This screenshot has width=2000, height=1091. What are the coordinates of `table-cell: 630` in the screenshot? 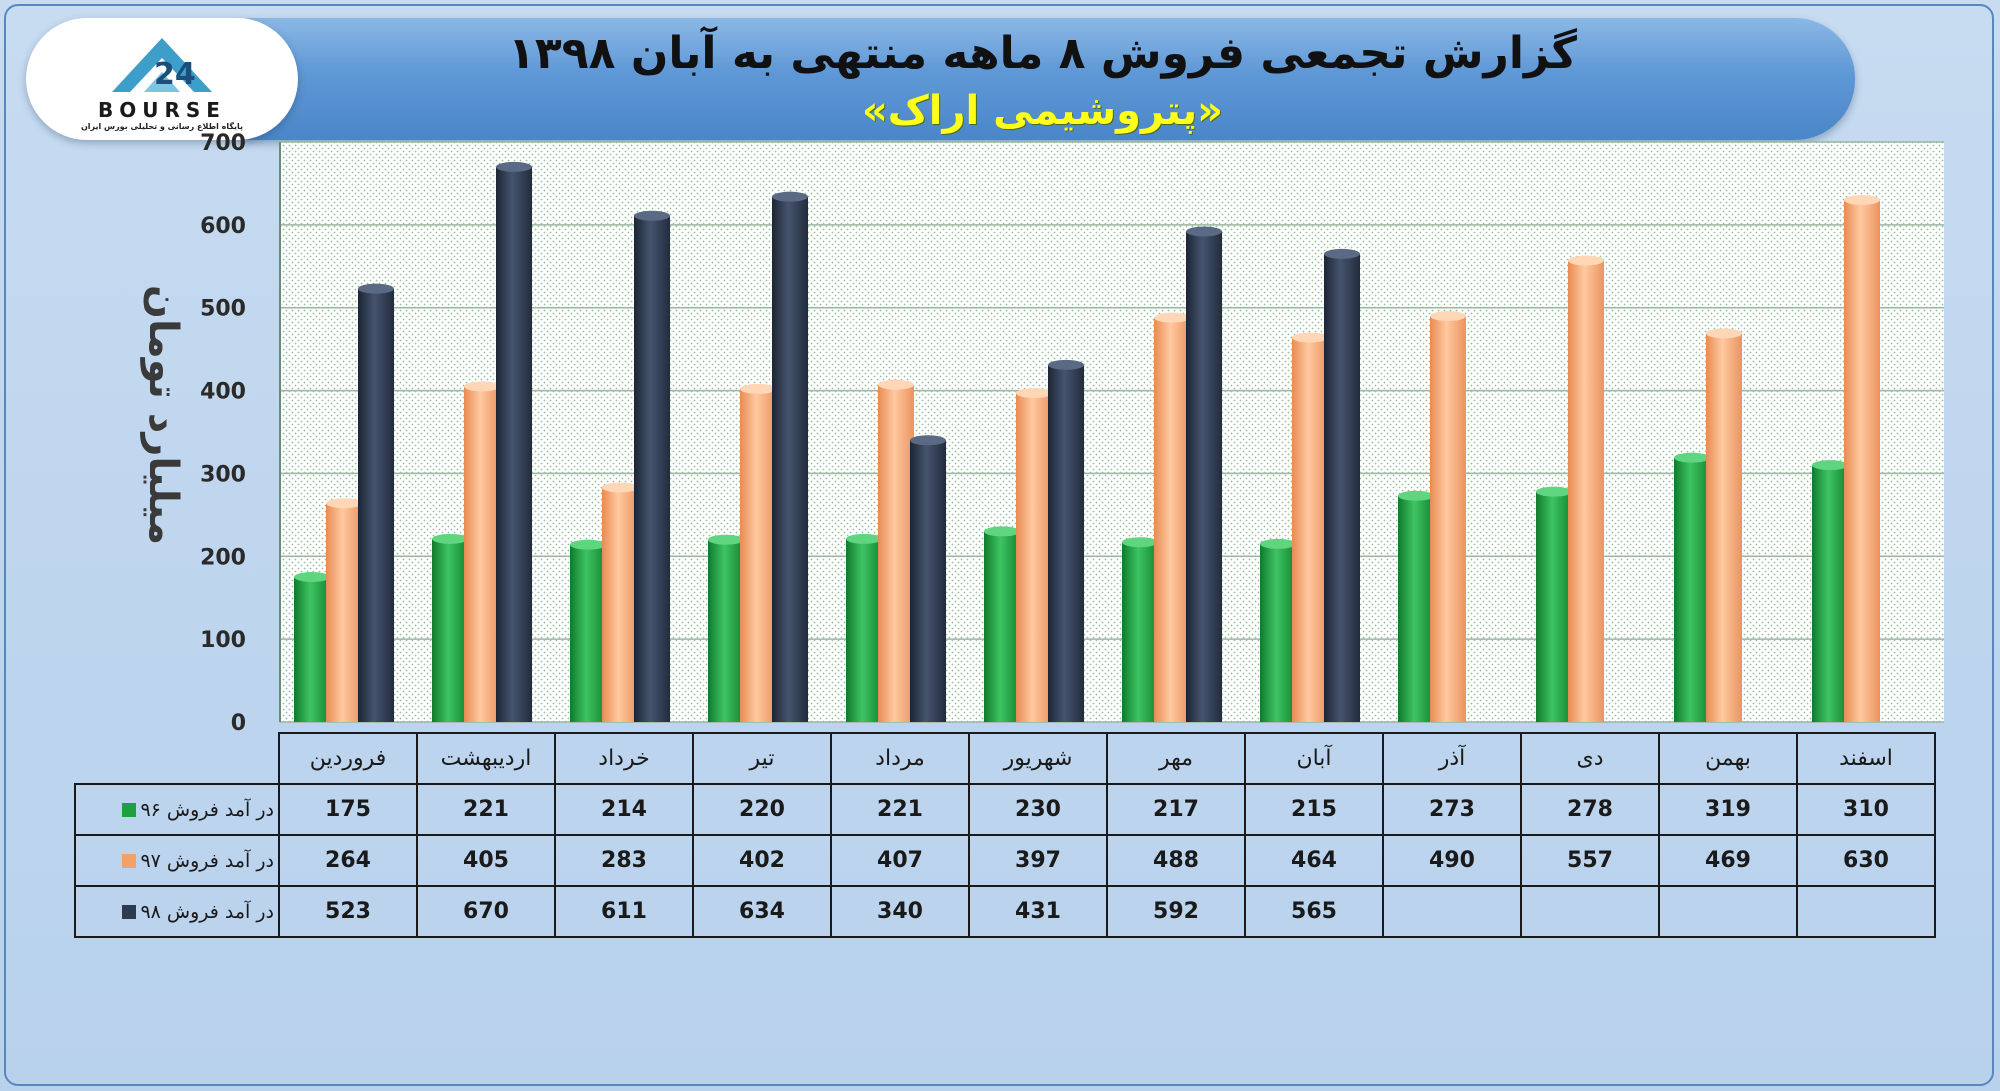 It's located at (1866, 860).